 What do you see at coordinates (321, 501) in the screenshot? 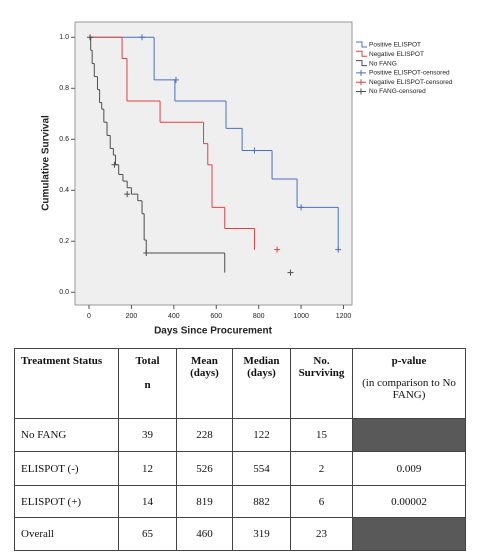
I see `table-cell: 6` at bounding box center [321, 501].